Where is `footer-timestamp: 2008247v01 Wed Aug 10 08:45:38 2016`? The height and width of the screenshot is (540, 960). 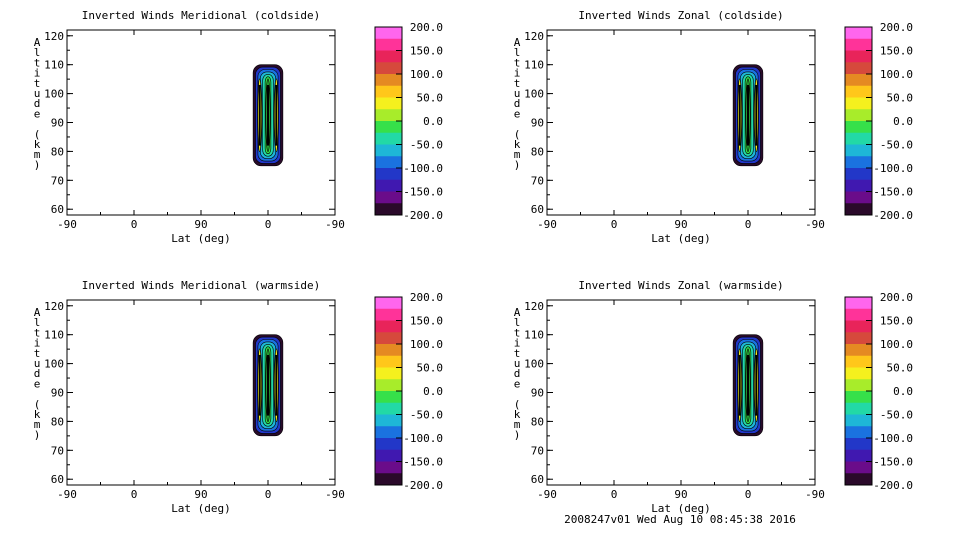 footer-timestamp: 2008247v01 Wed Aug 10 08:45:38 2016 is located at coordinates (680, 519).